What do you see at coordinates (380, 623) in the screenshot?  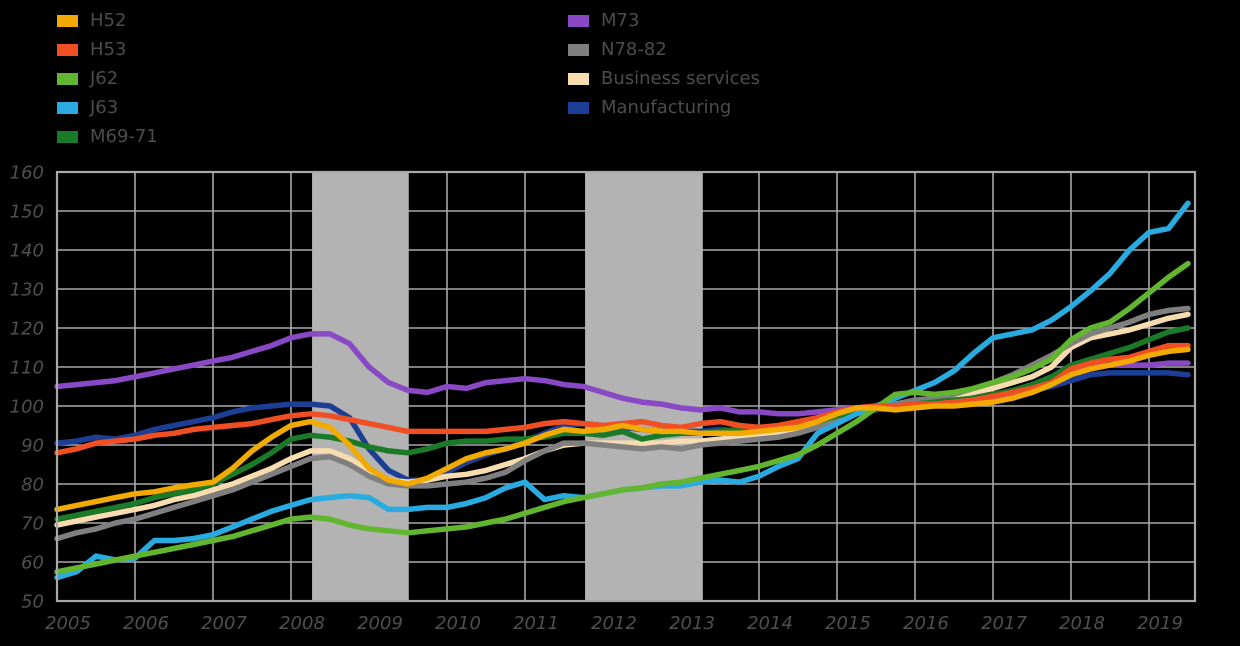 I see `x-tick-label: 2009` at bounding box center [380, 623].